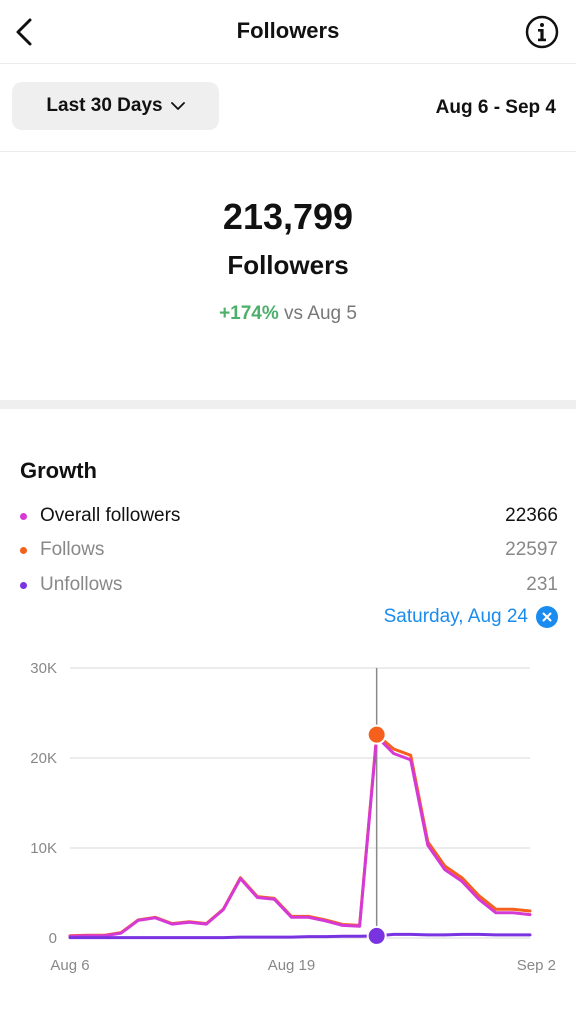  Describe the element at coordinates (53, 938) in the screenshot. I see `y-tick-label: 0` at that location.